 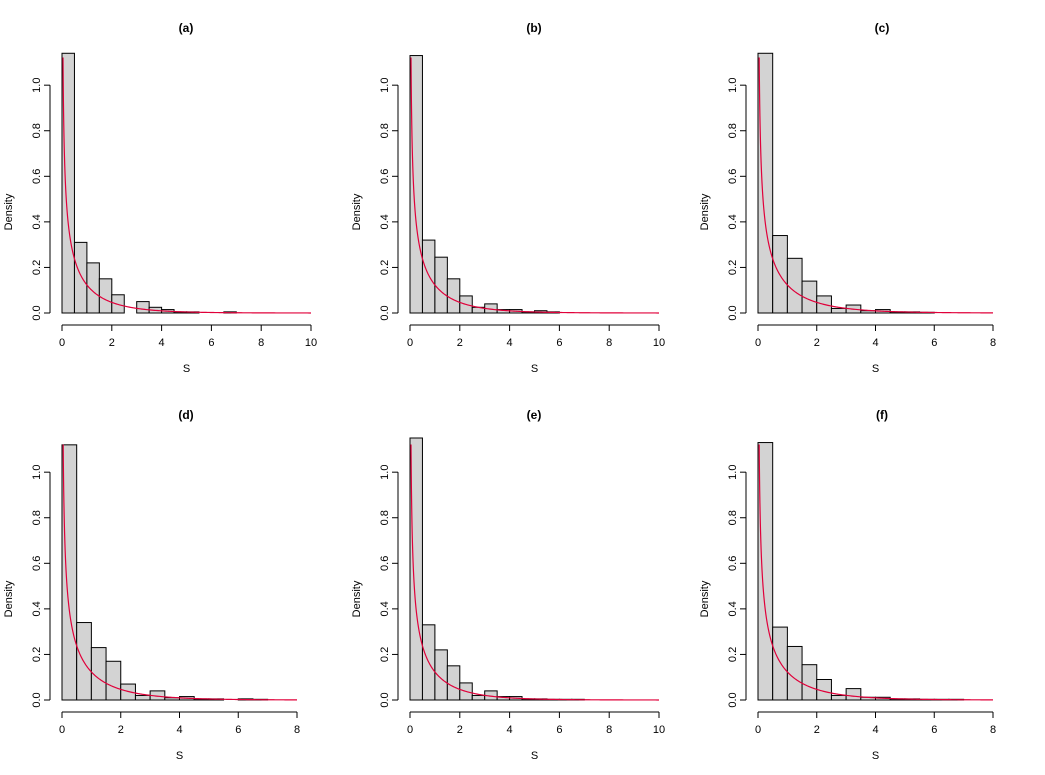 I want to click on chart-title: (e), so click(x=534, y=415).